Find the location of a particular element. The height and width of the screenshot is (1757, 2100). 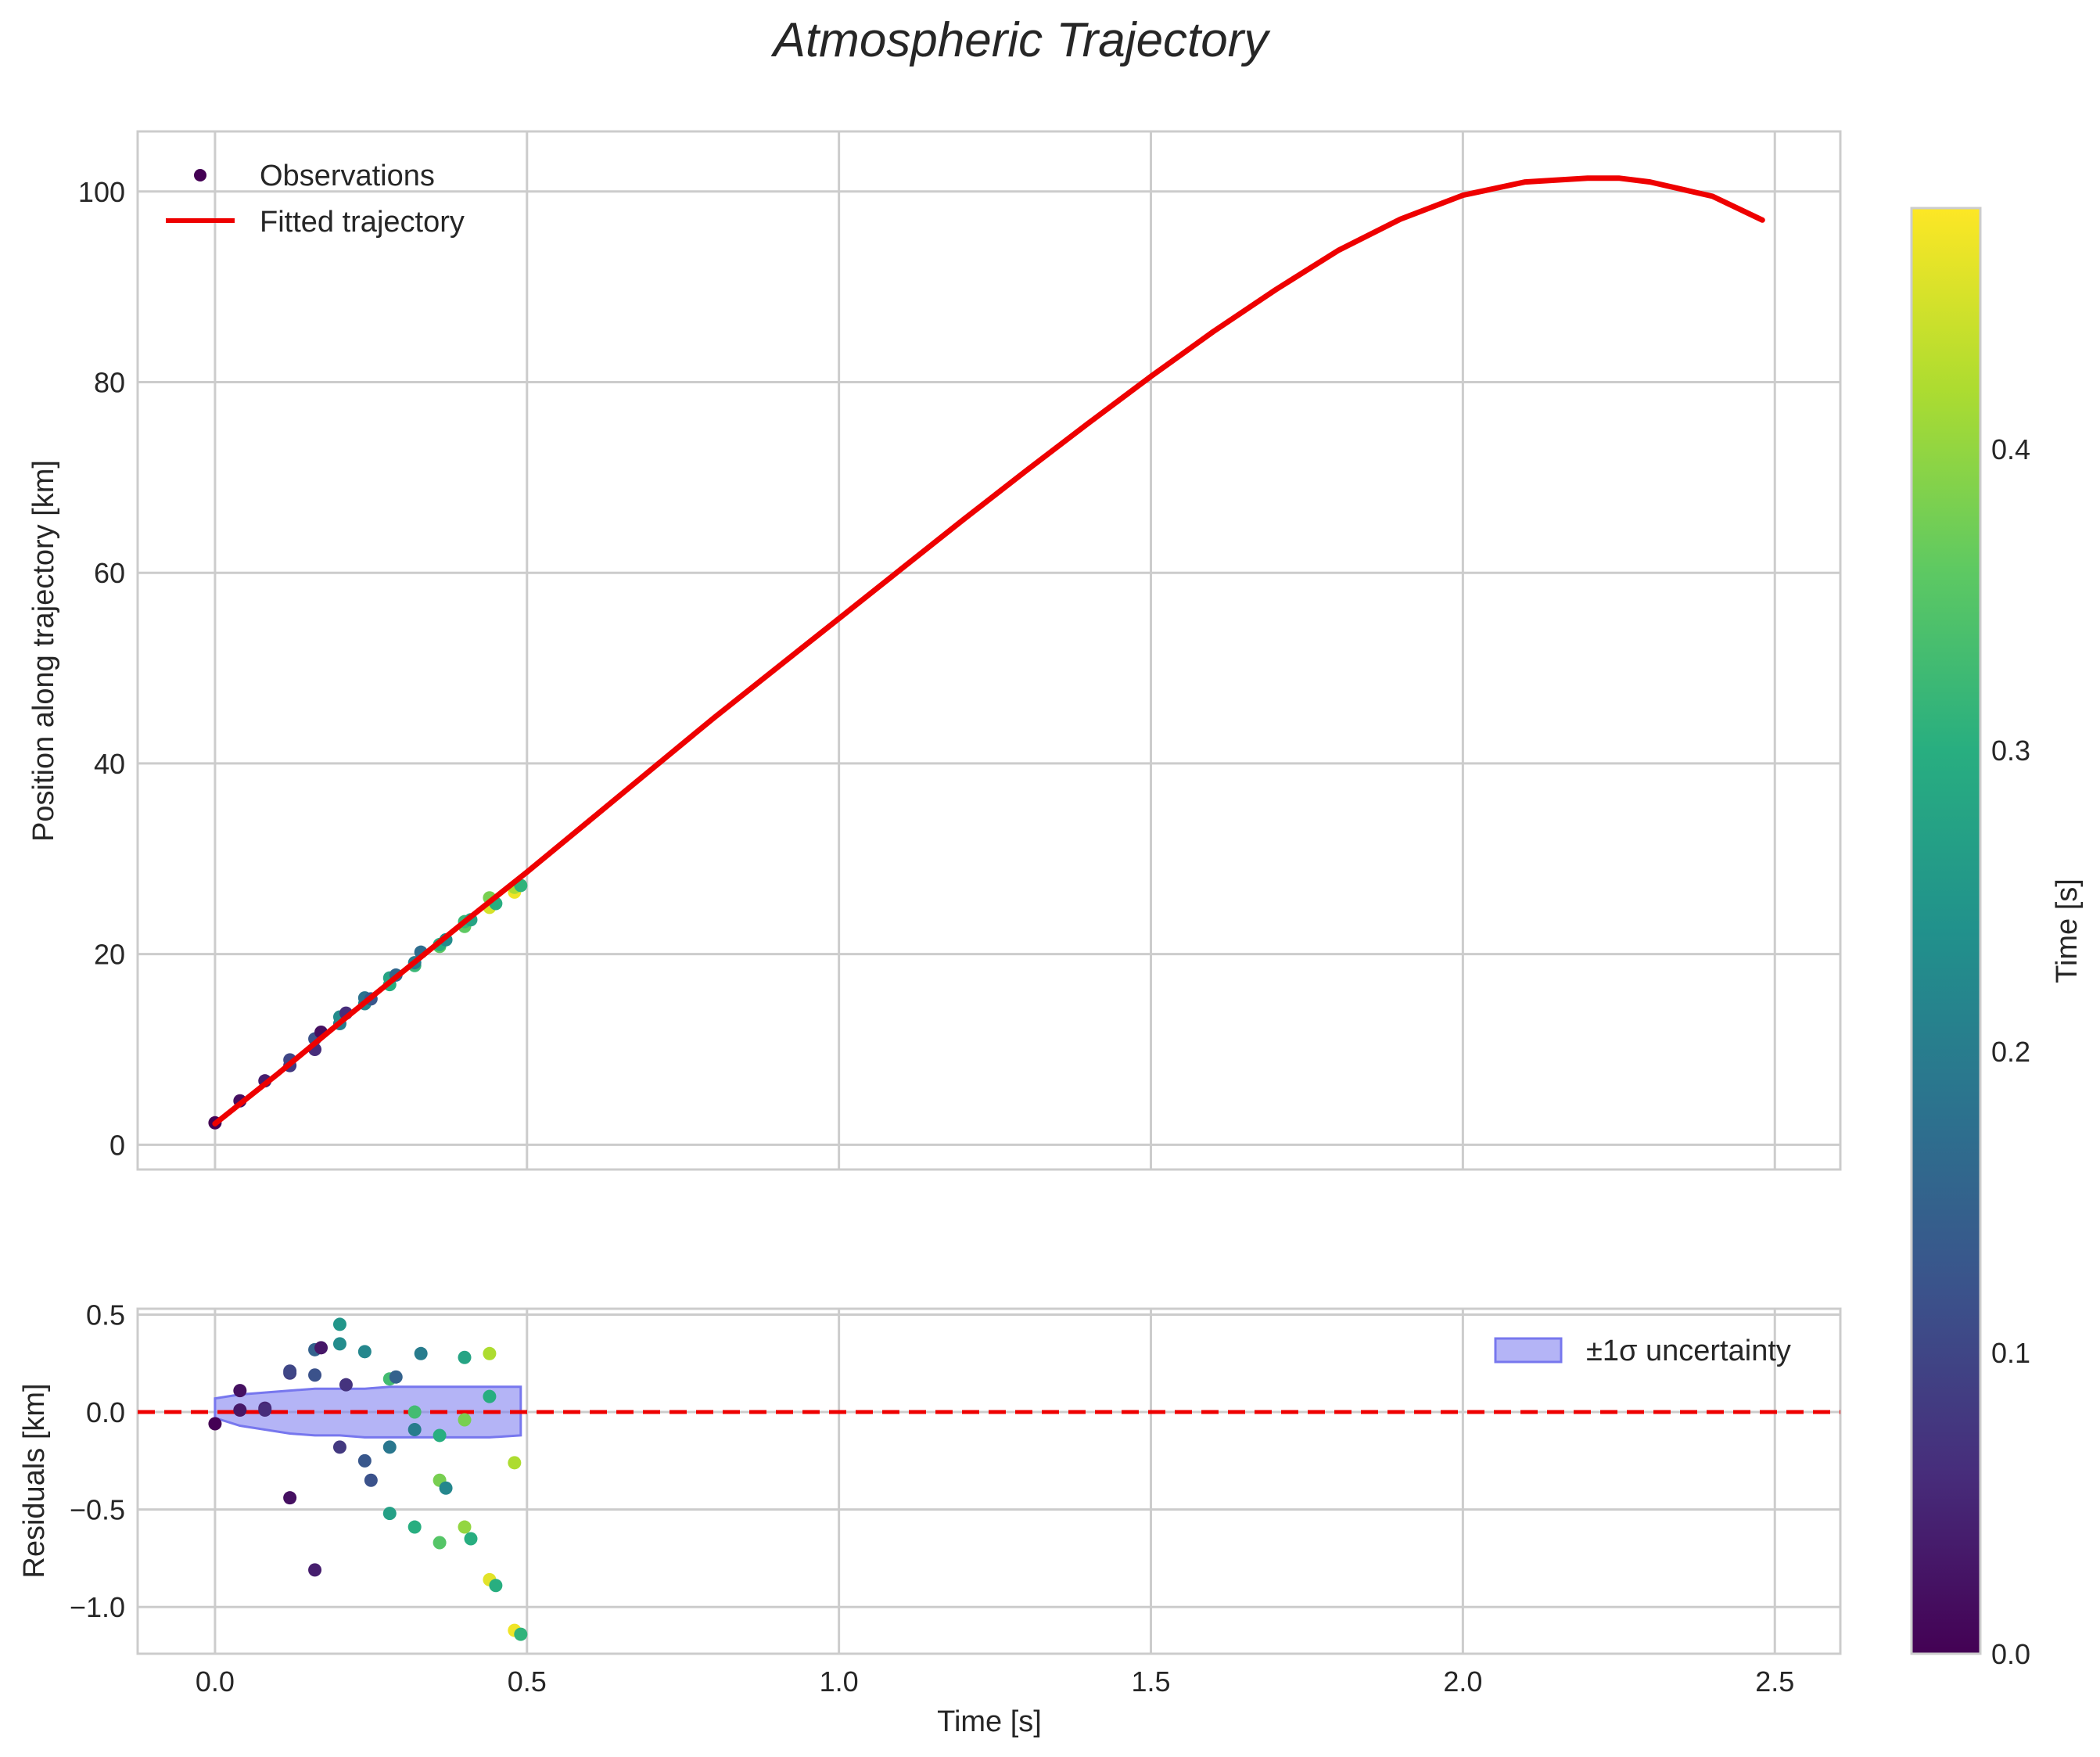

colorbar-ticks: 0.0 0.1 0.2 0.3 0.4 is located at coordinates (2010, 1051).